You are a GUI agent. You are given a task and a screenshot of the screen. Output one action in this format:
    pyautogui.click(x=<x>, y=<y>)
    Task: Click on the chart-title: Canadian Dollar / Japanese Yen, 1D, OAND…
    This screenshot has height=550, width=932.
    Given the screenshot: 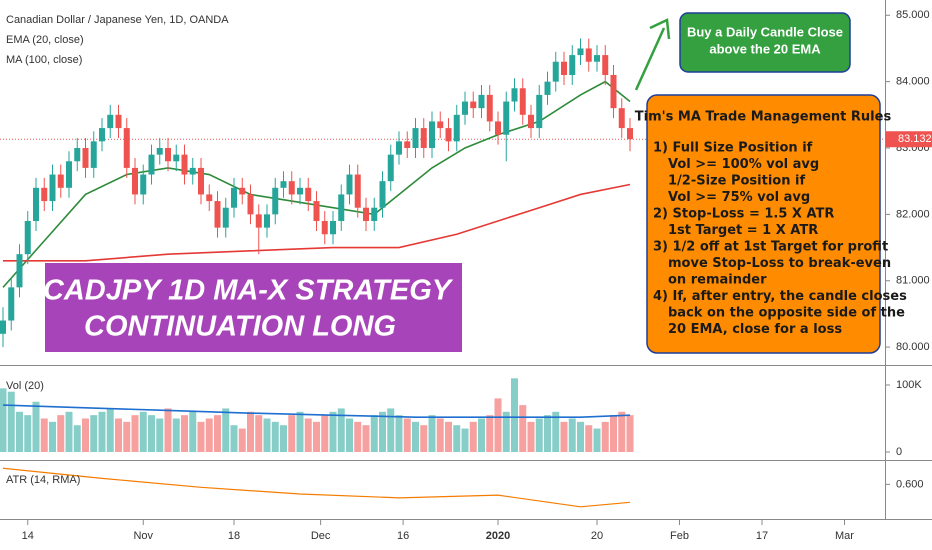 What is the action you would take?
    pyautogui.click(x=117, y=20)
    